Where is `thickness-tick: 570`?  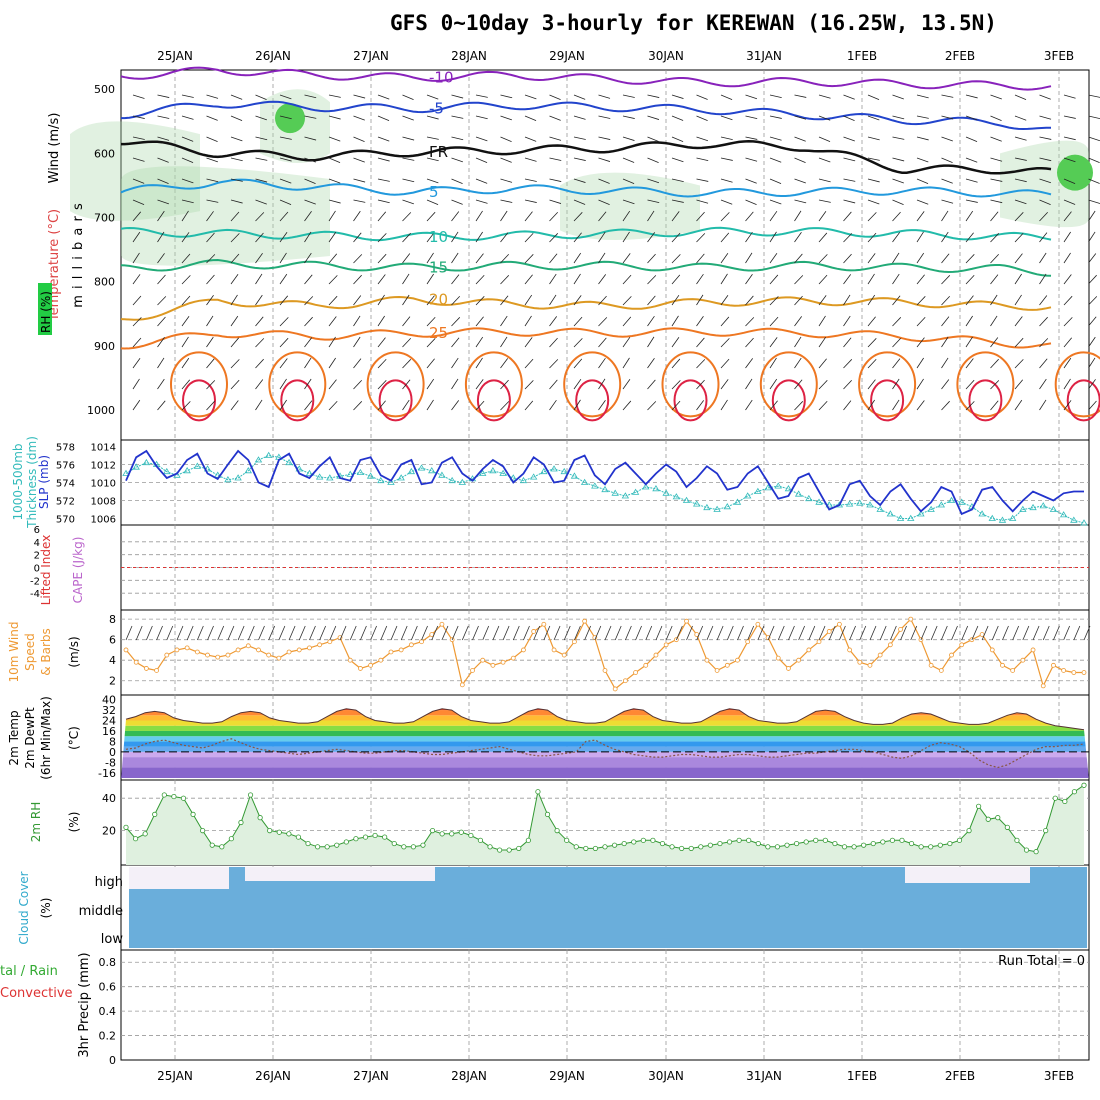 thickness-tick: 570 is located at coordinates (65, 520).